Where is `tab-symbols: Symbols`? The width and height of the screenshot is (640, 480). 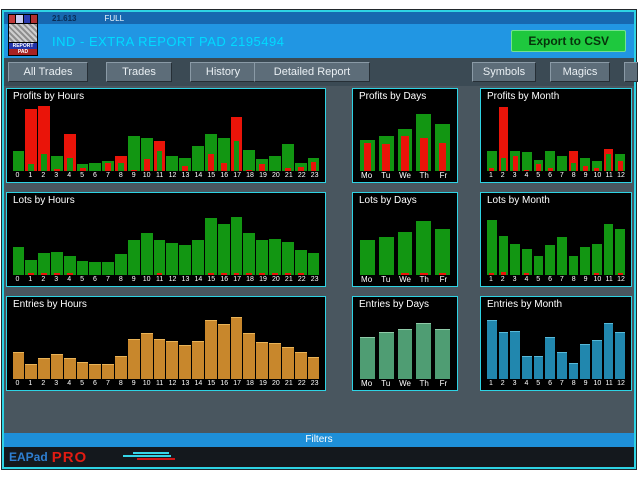
tab-symbols: Symbols is located at coordinates (504, 72).